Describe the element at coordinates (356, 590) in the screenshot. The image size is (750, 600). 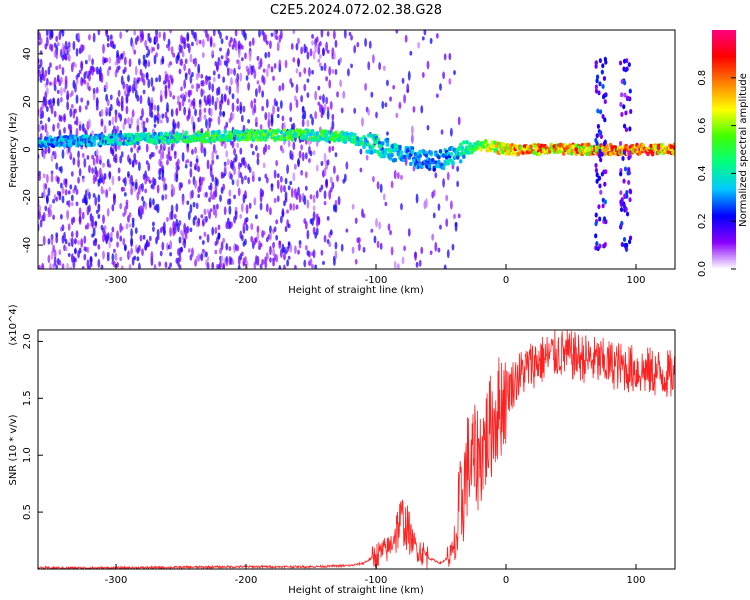
I see `snr-xlabel: Height of straight line (km)` at that location.